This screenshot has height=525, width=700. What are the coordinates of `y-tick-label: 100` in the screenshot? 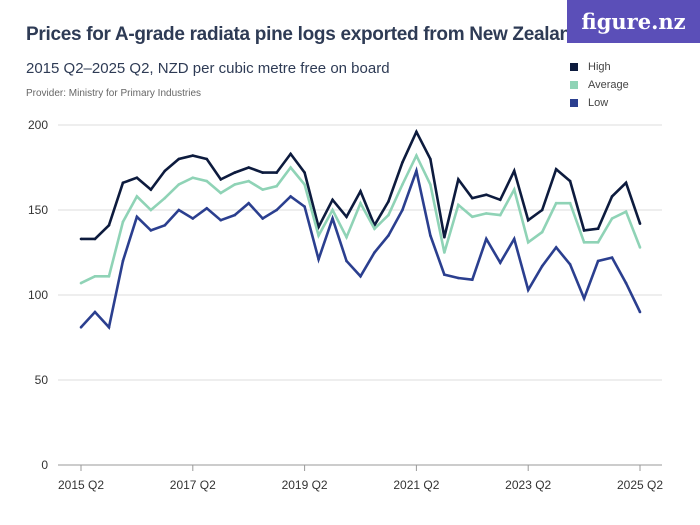 It's located at (38, 295).